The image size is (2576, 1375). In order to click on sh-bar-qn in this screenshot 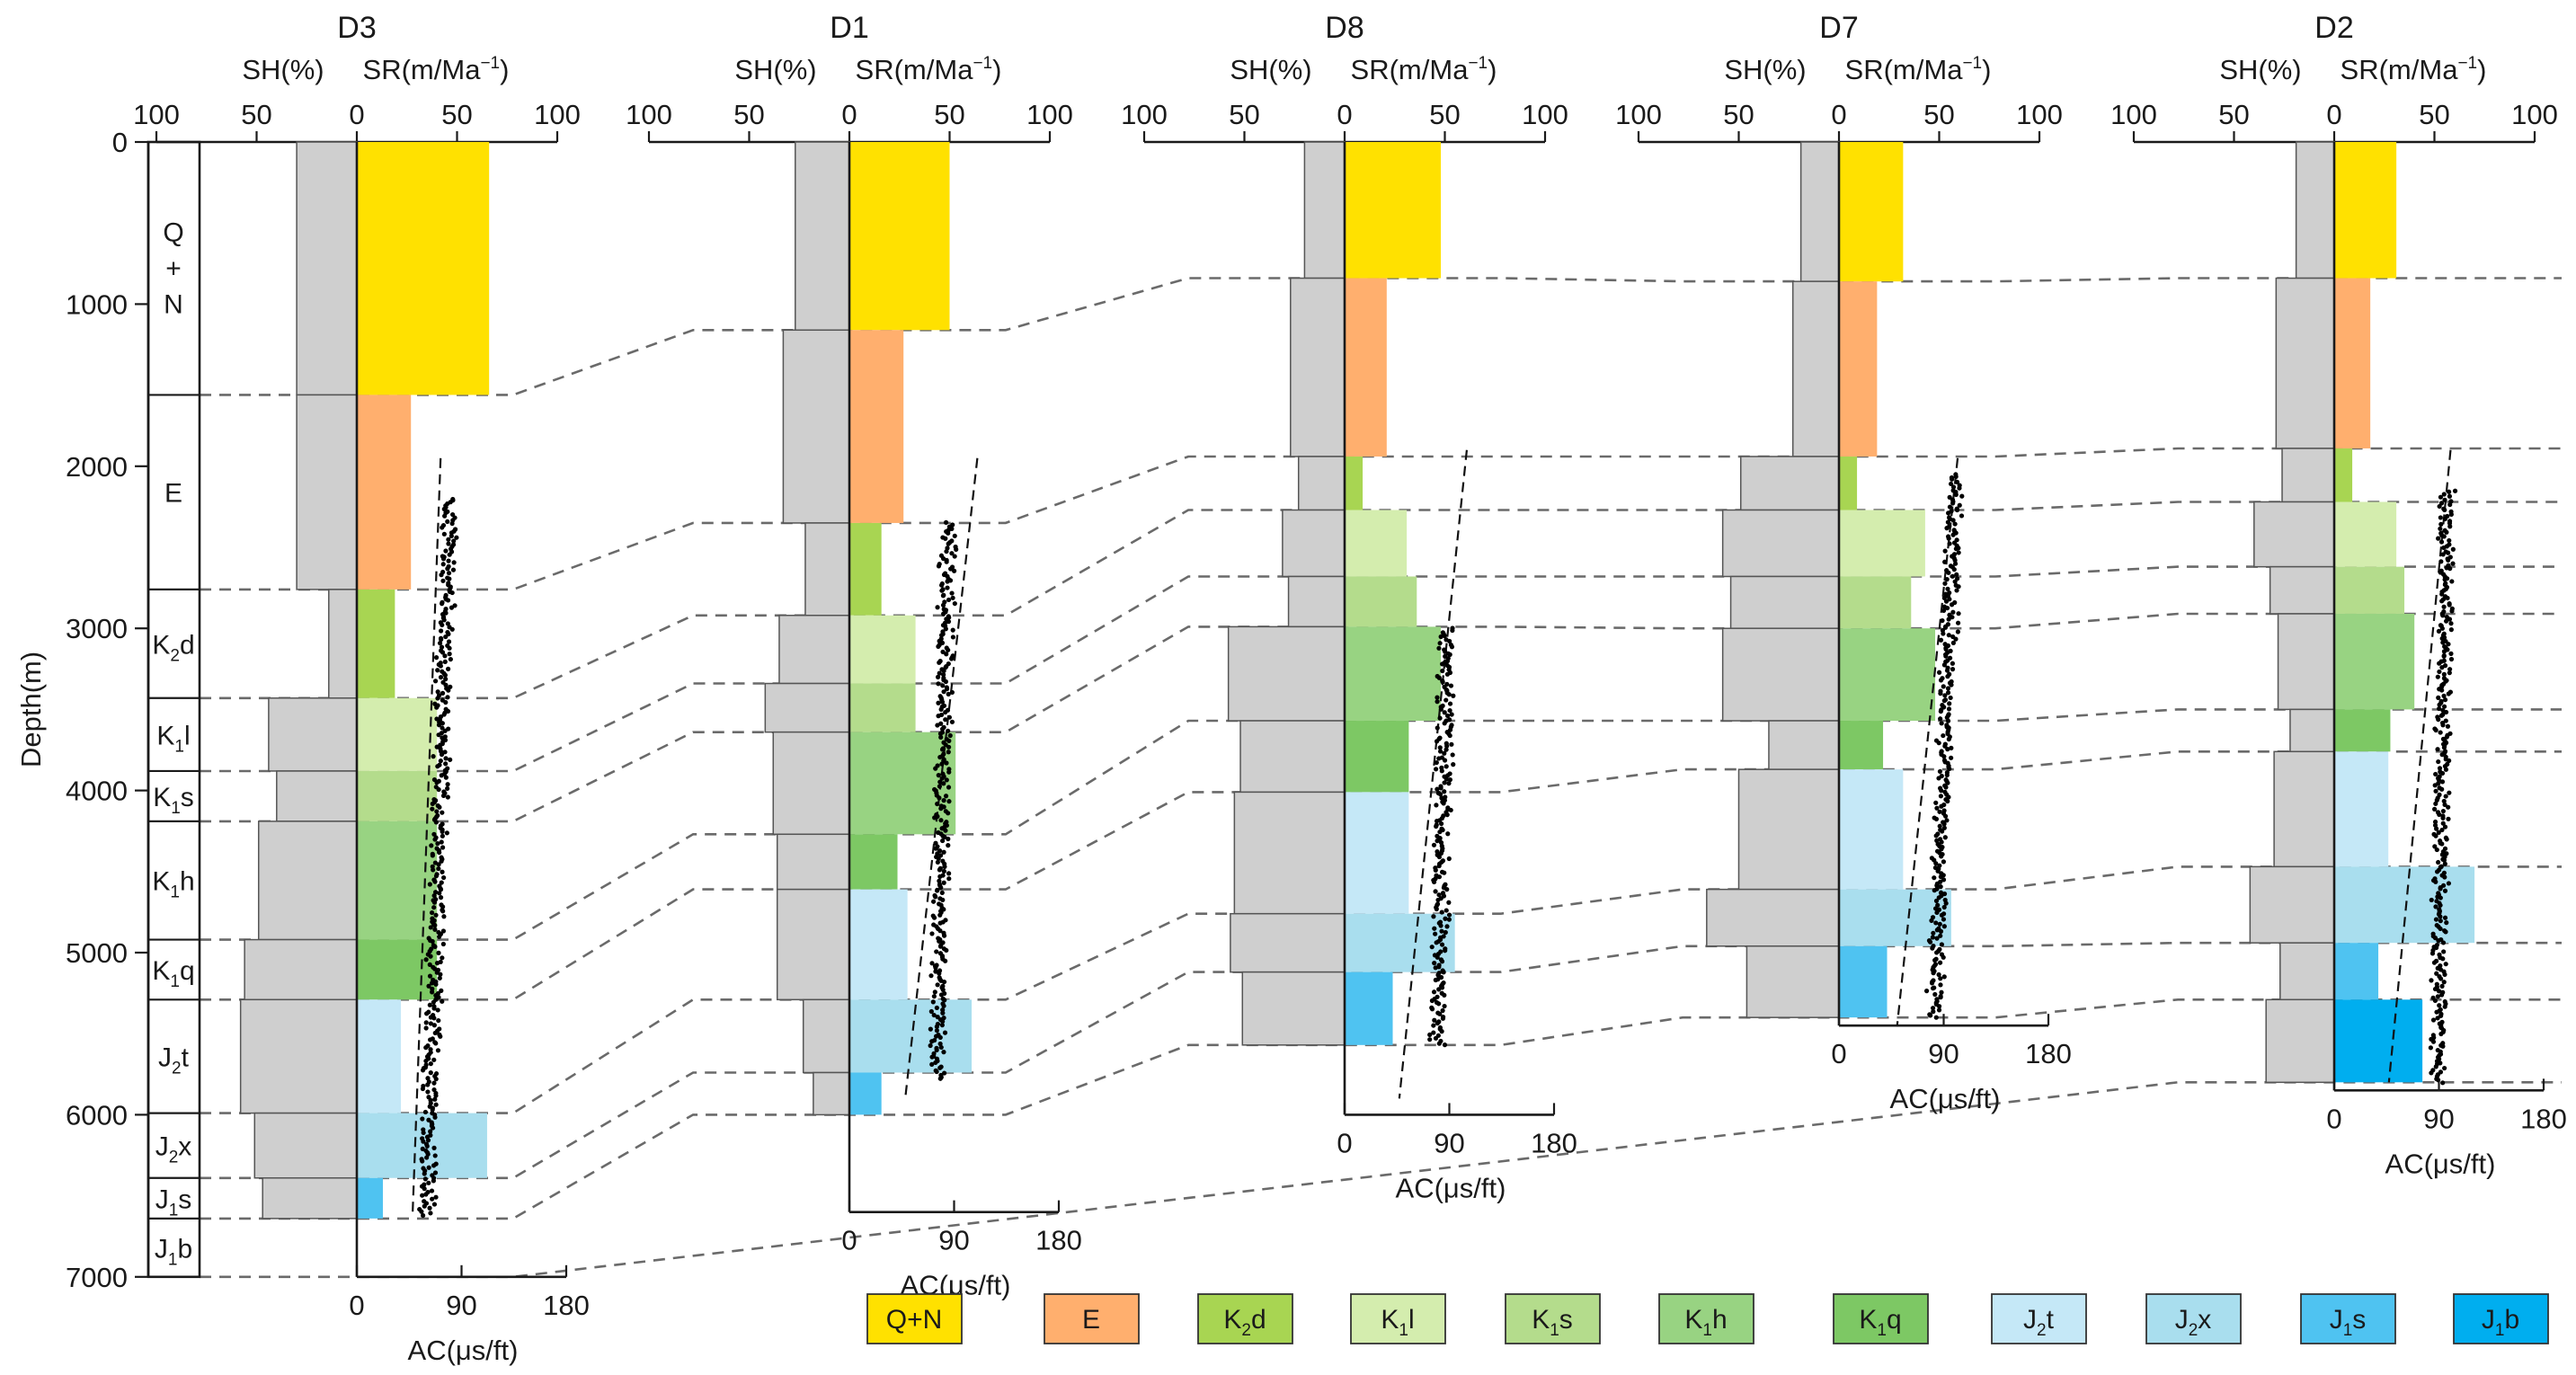, I will do `click(2315, 210)`.